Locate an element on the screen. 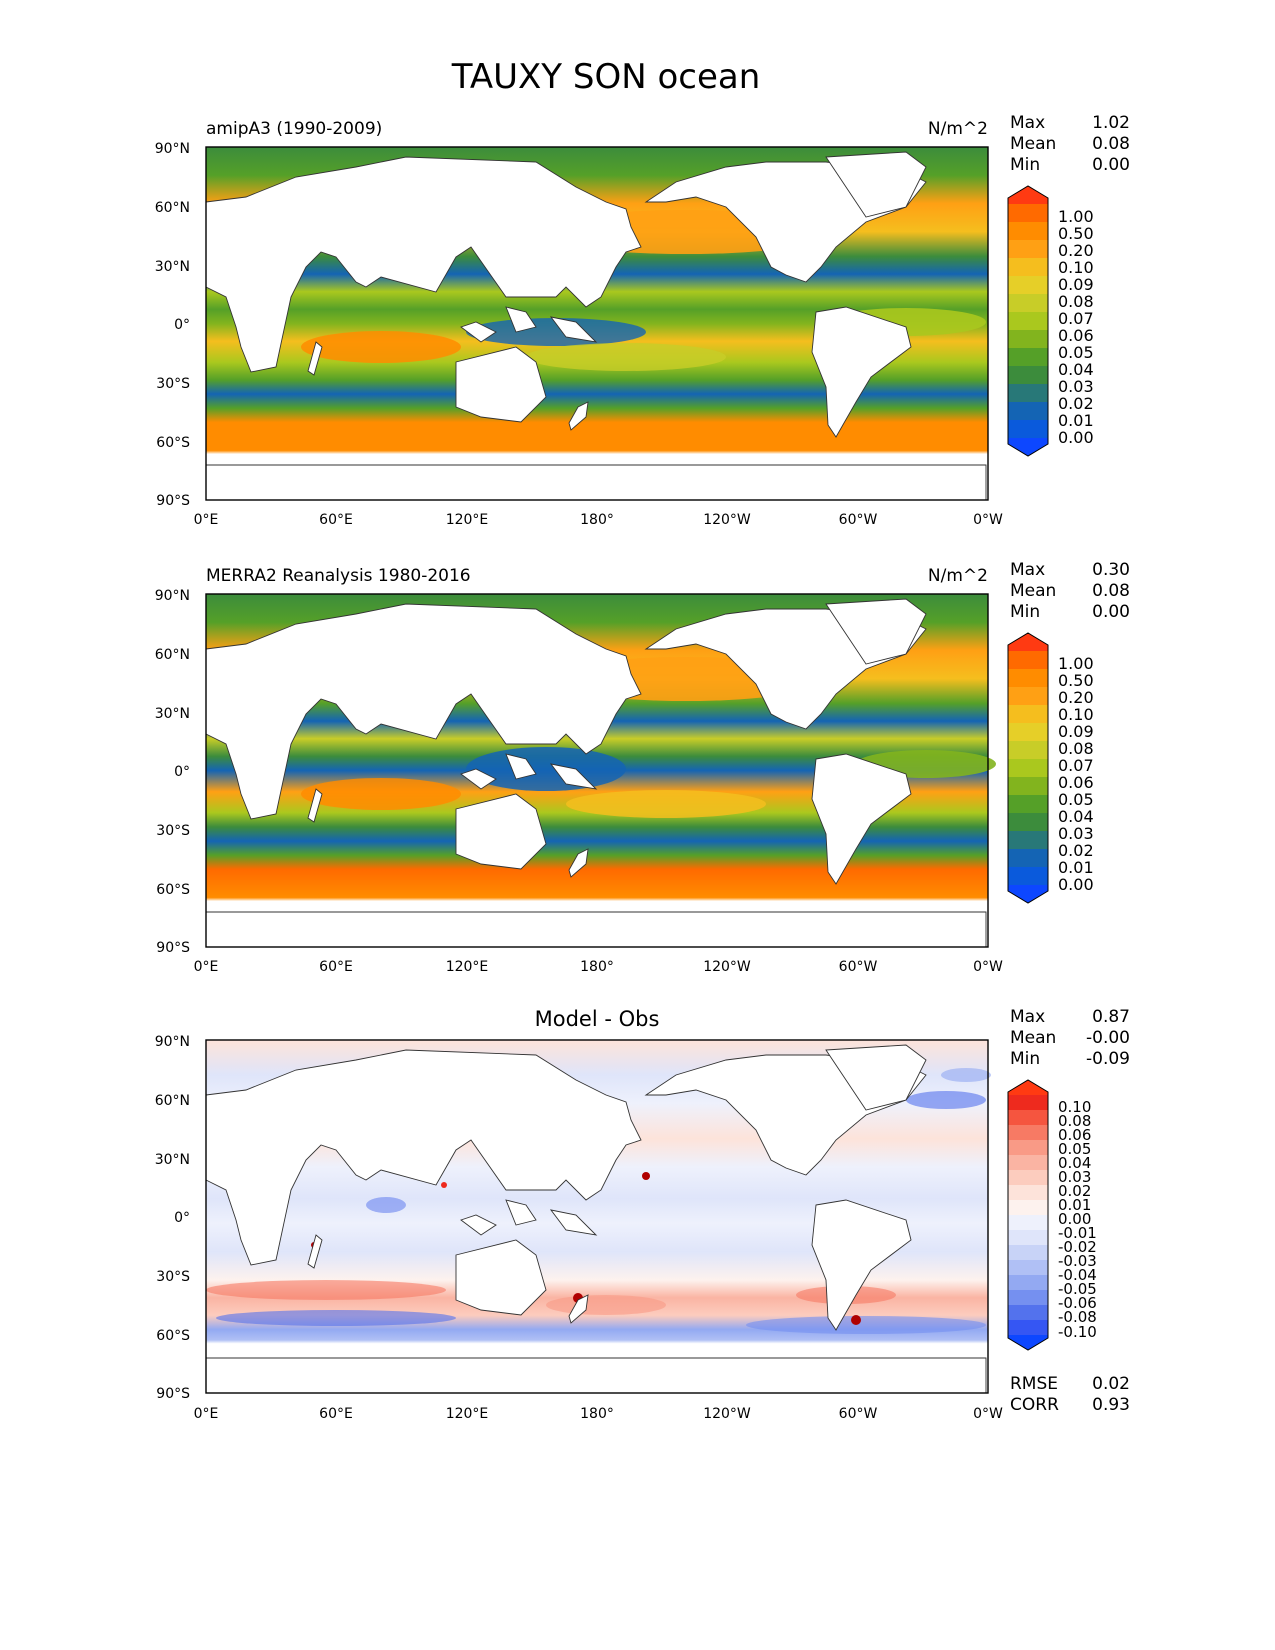 This screenshot has height=1650, width=1275. colorbar-label: 1.00 is located at coordinates (1076, 216).